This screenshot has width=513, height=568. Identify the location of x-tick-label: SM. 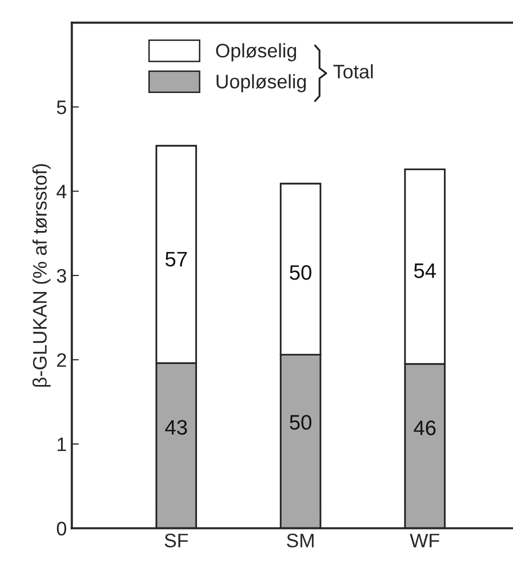
(300, 541).